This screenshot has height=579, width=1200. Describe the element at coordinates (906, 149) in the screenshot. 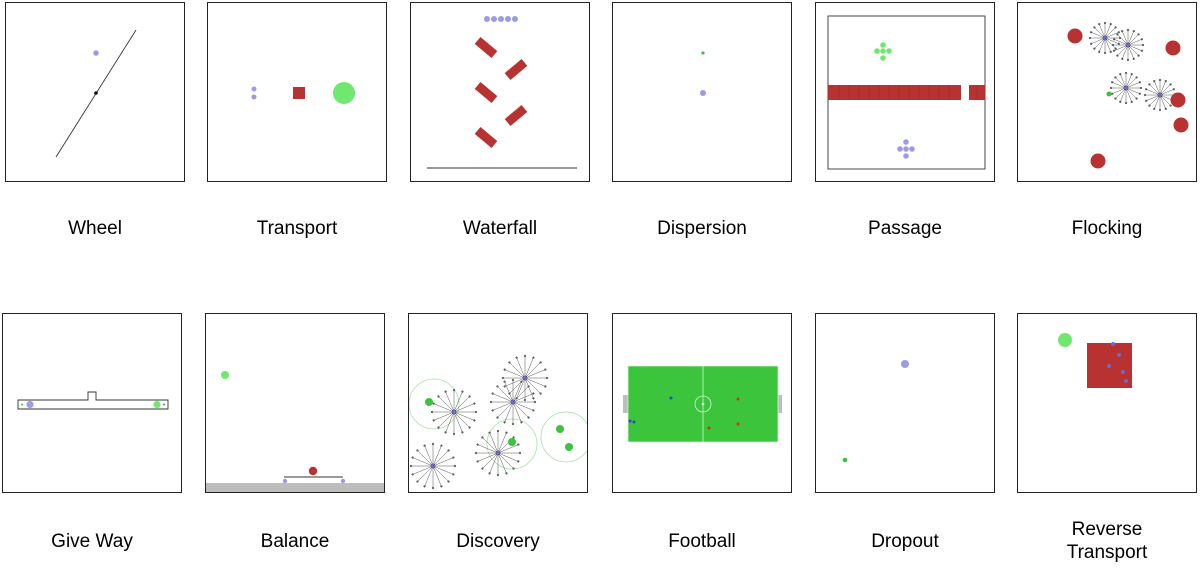

I see `passage-agent` at that location.